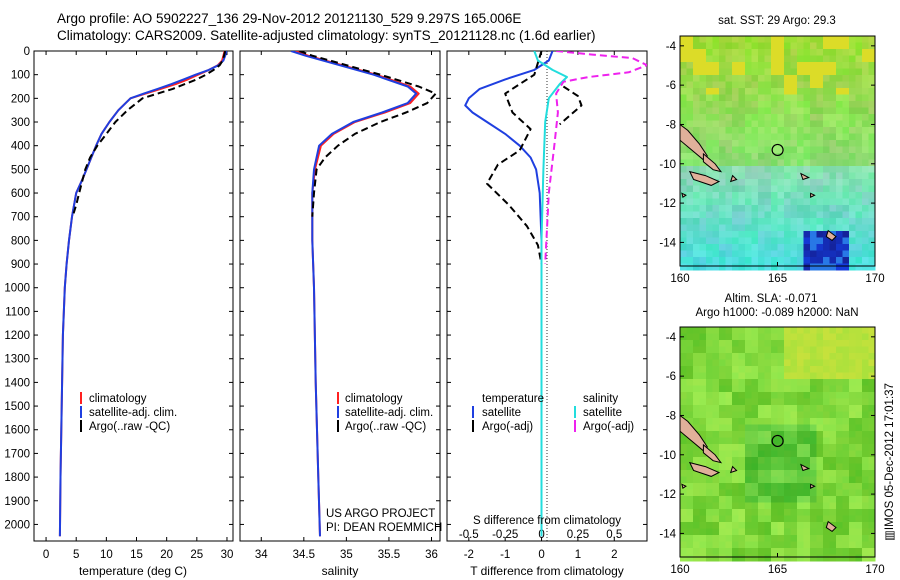 This screenshot has width=900, height=580. Describe the element at coordinates (27, 52) in the screenshot. I see `y-tick-label: 0` at that location.